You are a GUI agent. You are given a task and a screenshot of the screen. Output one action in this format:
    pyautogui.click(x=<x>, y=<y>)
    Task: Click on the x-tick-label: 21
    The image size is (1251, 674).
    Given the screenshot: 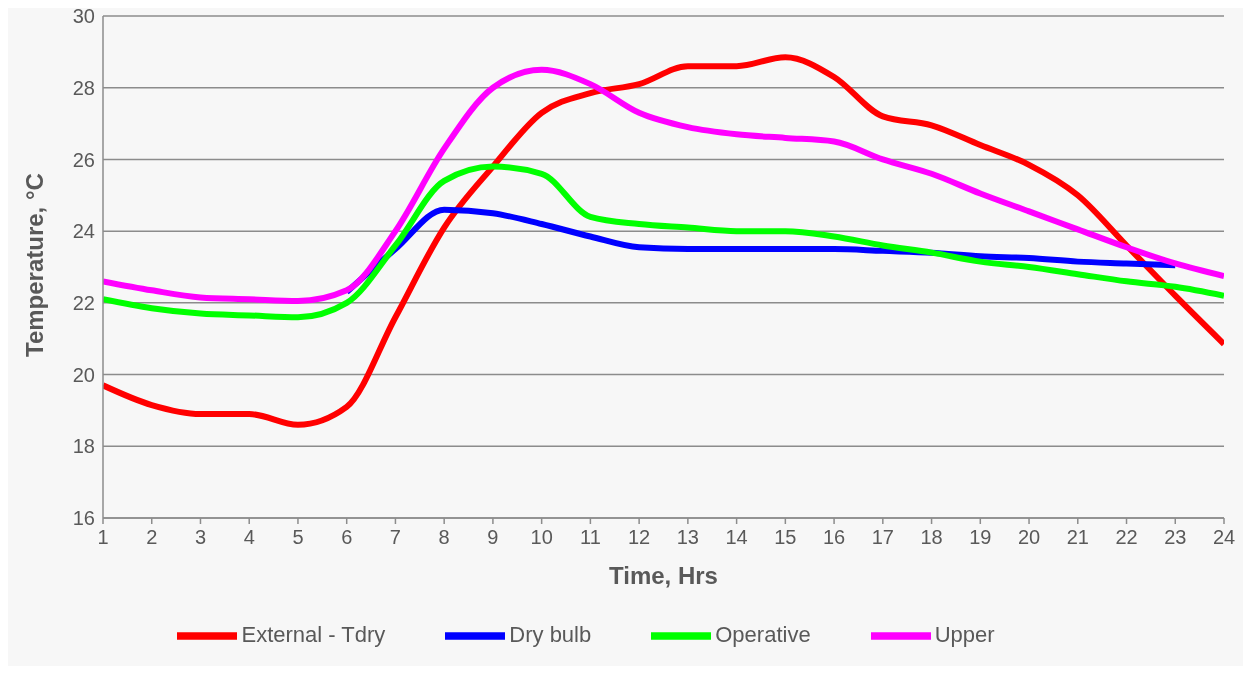 What is the action you would take?
    pyautogui.click(x=1077, y=537)
    